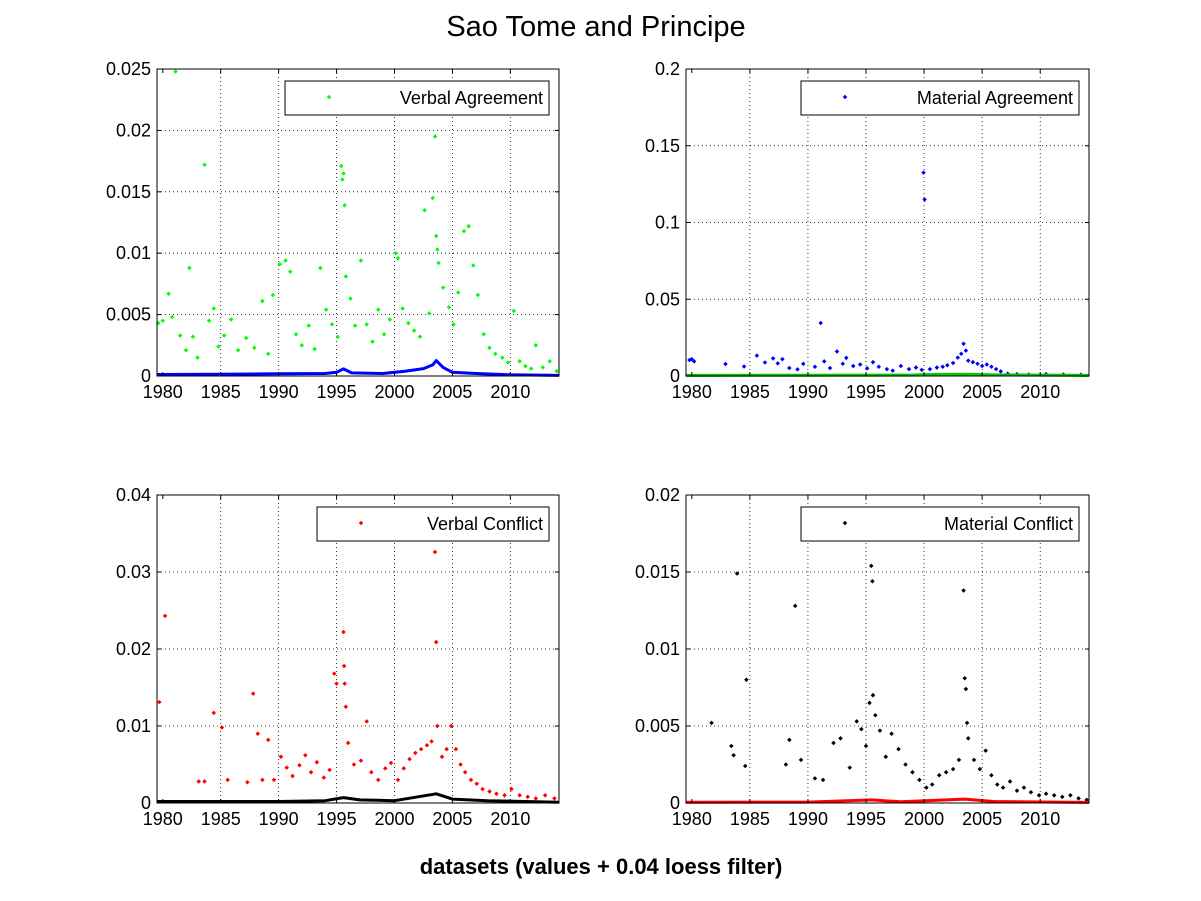 The width and height of the screenshot is (1201, 901). What do you see at coordinates (692, 819) in the screenshot?
I see `chart-3-xtick-label: 1980` at bounding box center [692, 819].